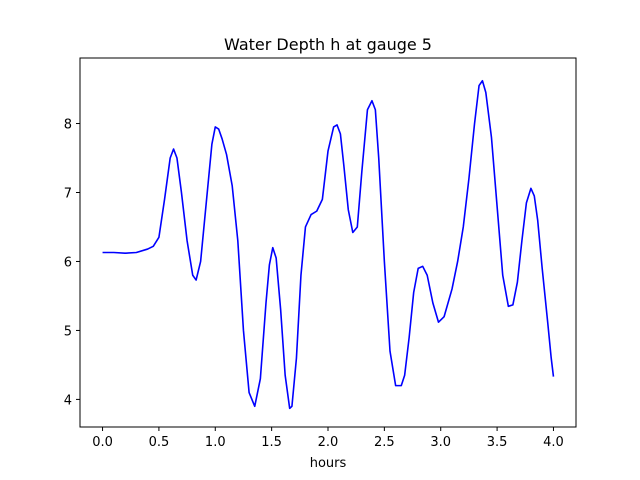  I want to click on x-tick-label: 0.0, so click(102, 442).